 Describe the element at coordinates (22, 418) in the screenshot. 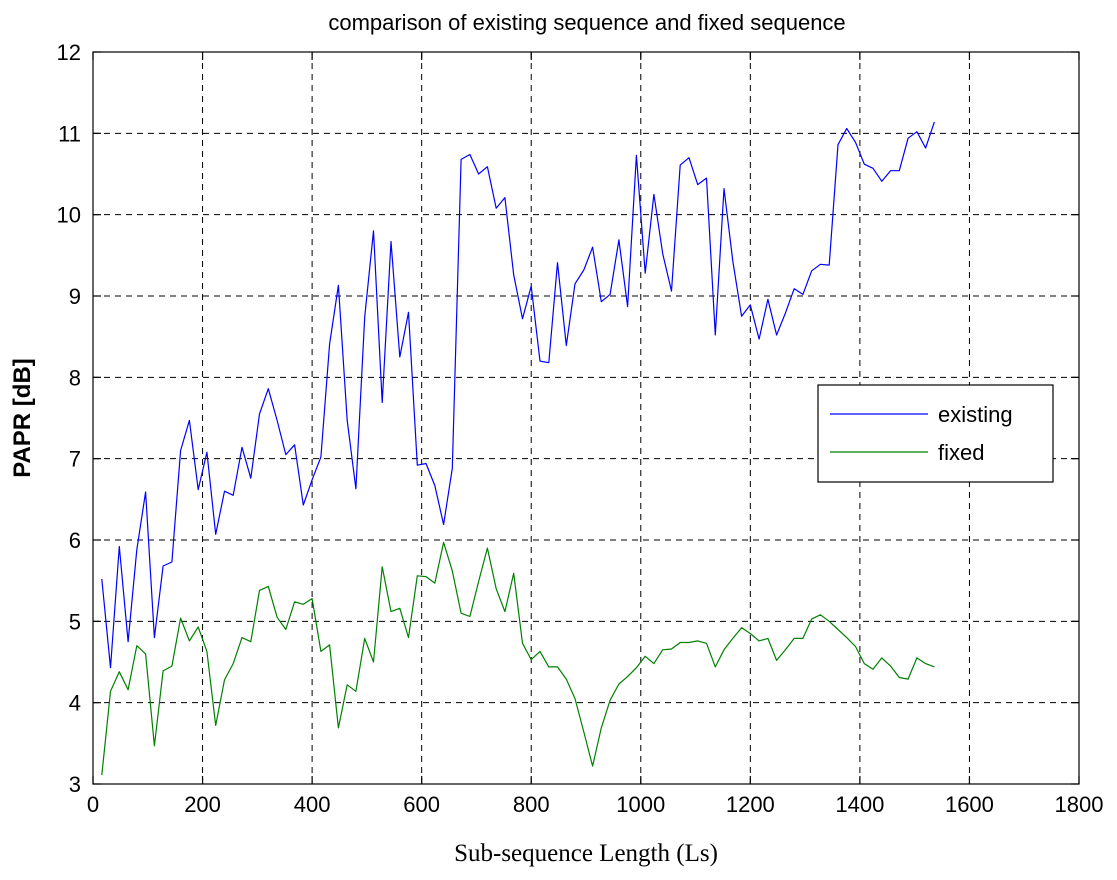

I see `y-axis-label: PAPR [dB]` at that location.